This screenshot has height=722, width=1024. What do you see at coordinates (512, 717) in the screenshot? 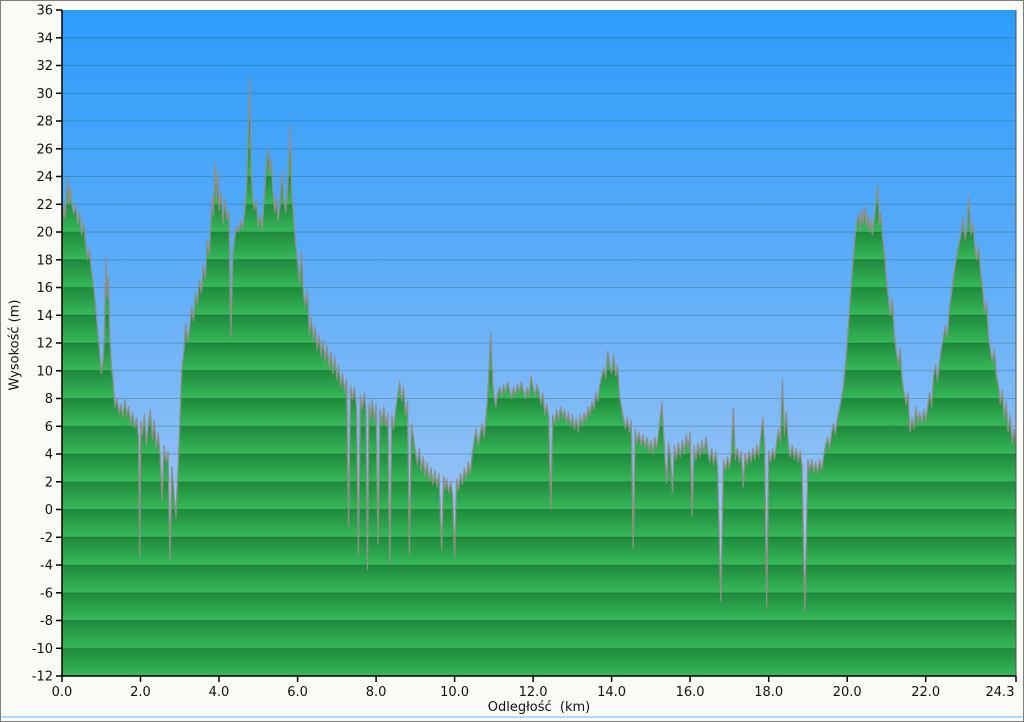
I see `window-bottom-accent` at bounding box center [512, 717].